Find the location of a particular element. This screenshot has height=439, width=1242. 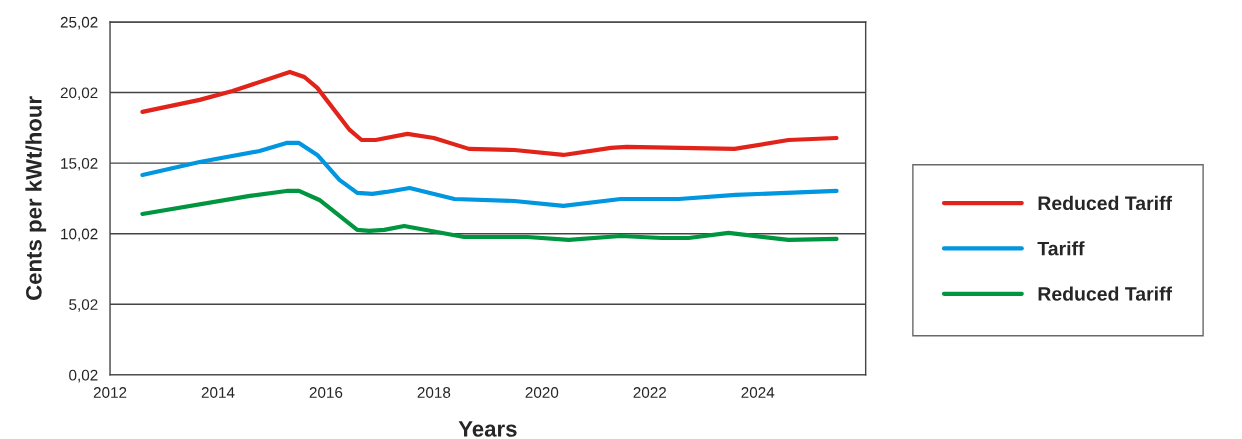

x-tick-label: 2018 is located at coordinates (434, 392).